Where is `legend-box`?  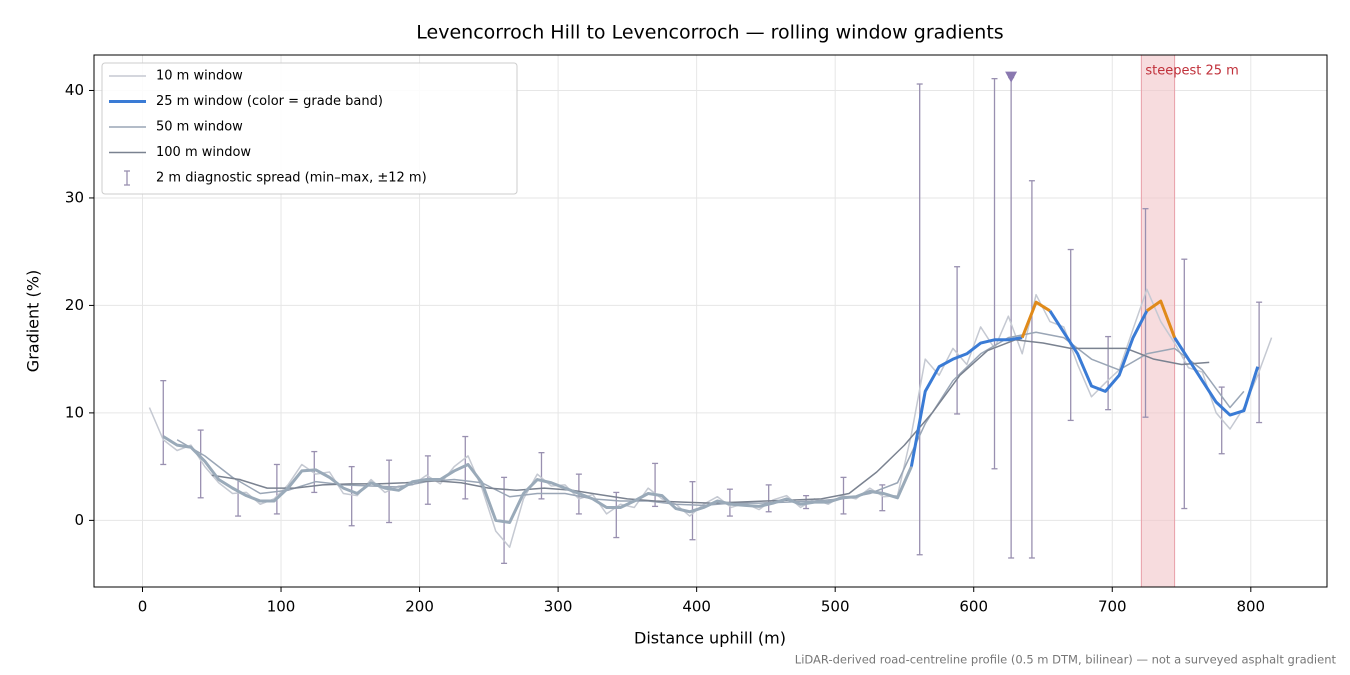
legend-box is located at coordinates (309, 128).